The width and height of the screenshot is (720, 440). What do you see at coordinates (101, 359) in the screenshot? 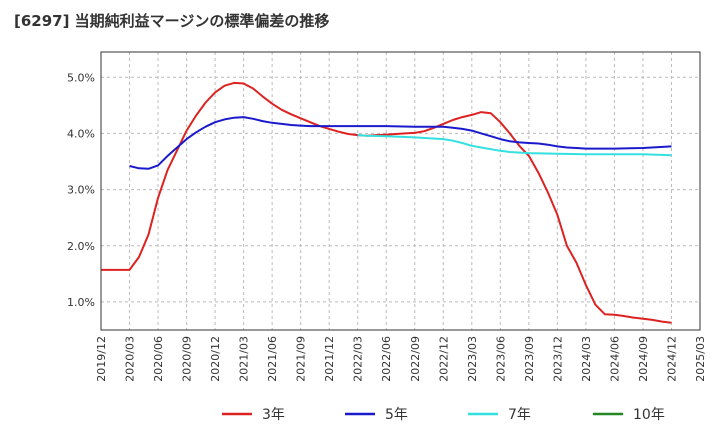
I see `x-tick-label: 2019/12` at bounding box center [101, 359].